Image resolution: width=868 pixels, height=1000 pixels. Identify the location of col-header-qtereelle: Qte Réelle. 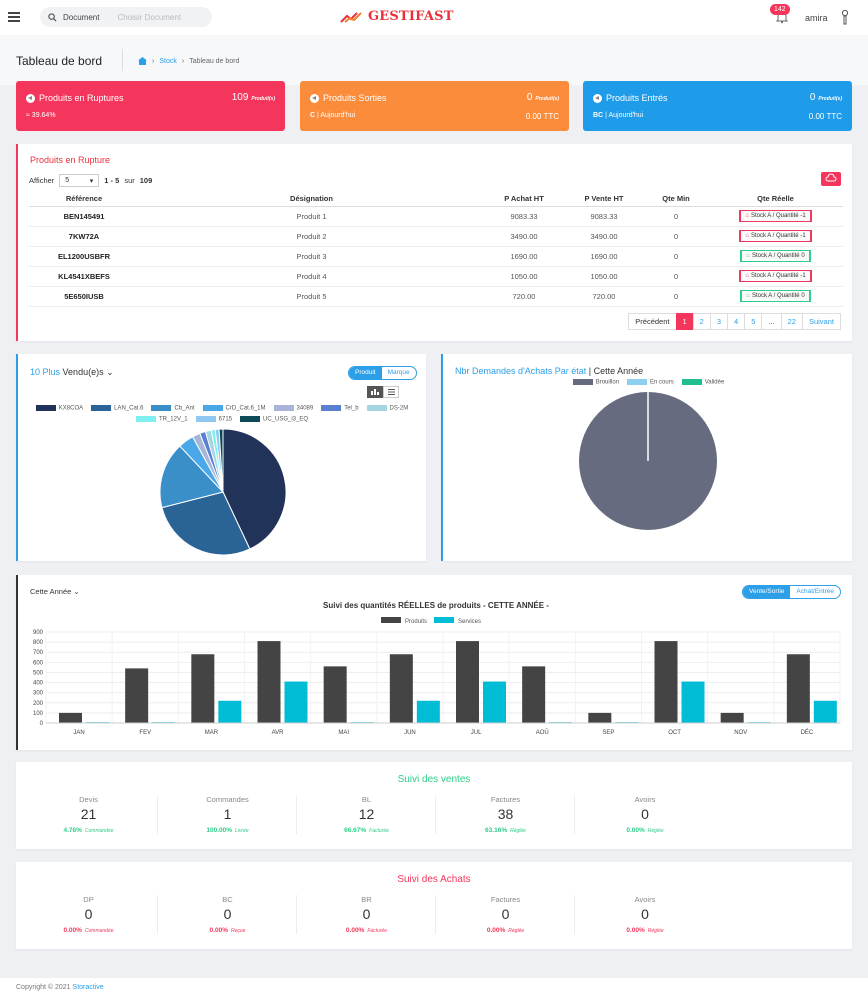
(775, 199).